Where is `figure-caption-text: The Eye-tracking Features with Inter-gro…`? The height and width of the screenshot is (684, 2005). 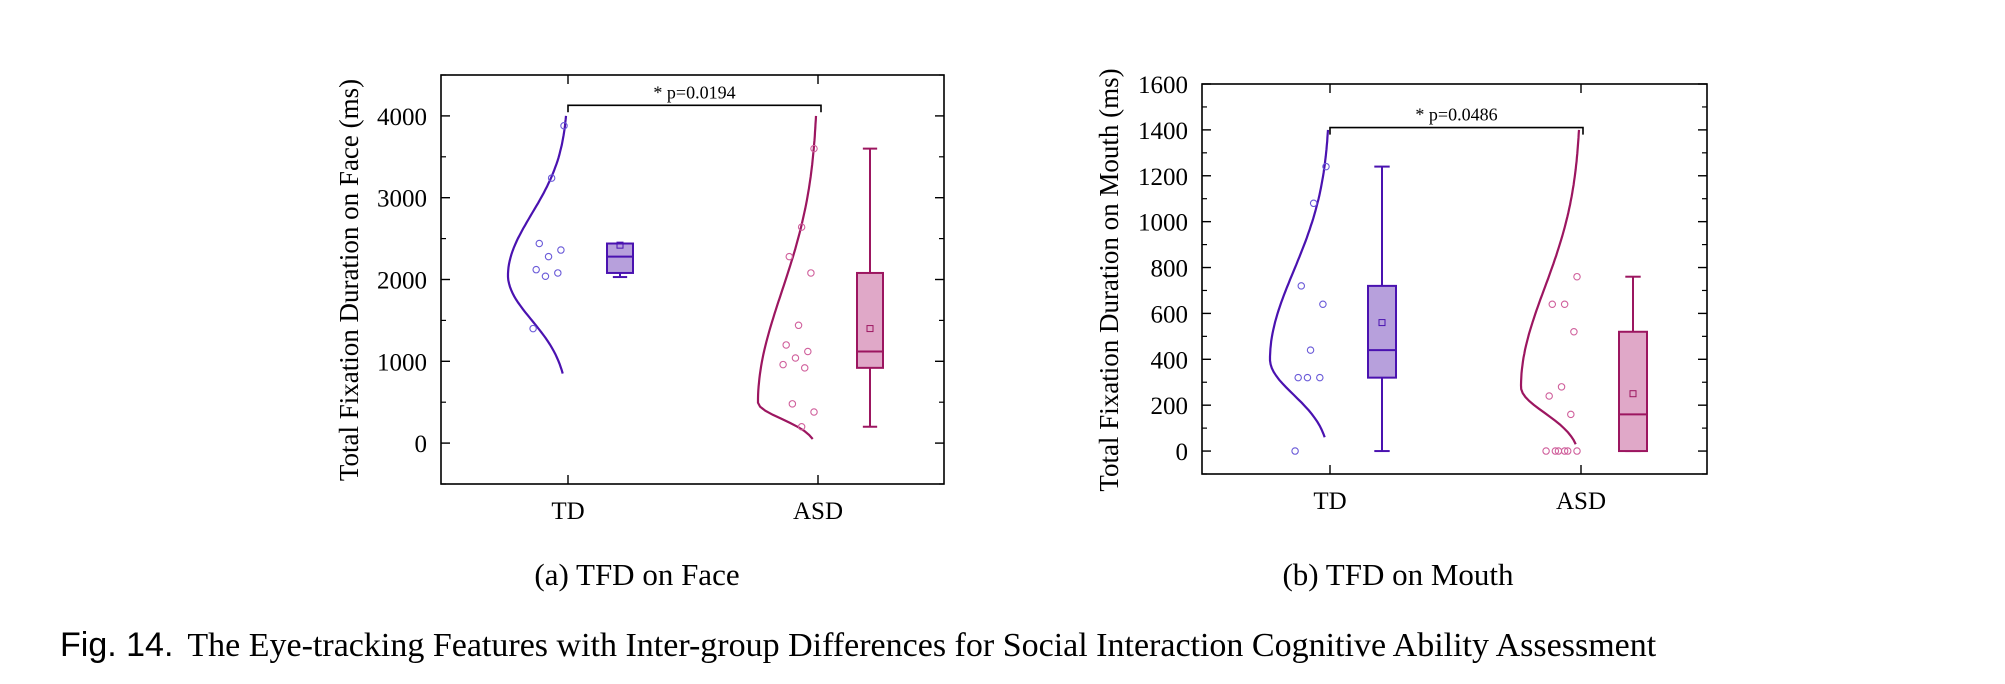 figure-caption-text: The Eye-tracking Features with Inter-gro… is located at coordinates (921, 645).